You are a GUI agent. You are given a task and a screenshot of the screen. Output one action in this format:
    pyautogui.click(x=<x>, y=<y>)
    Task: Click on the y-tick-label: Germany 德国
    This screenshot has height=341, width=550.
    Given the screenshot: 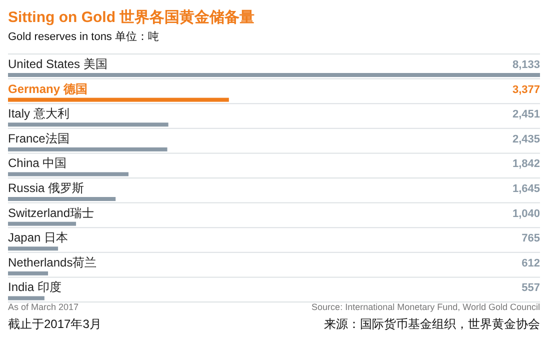 What is the action you would take?
    pyautogui.click(x=48, y=89)
    